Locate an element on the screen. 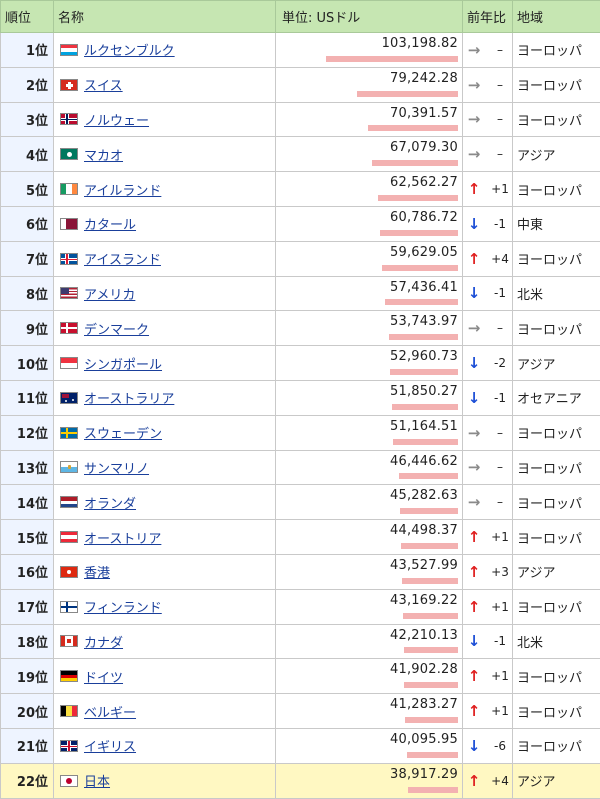 The height and width of the screenshot is (799, 600). country-link: オーストラリア is located at coordinates (129, 399).